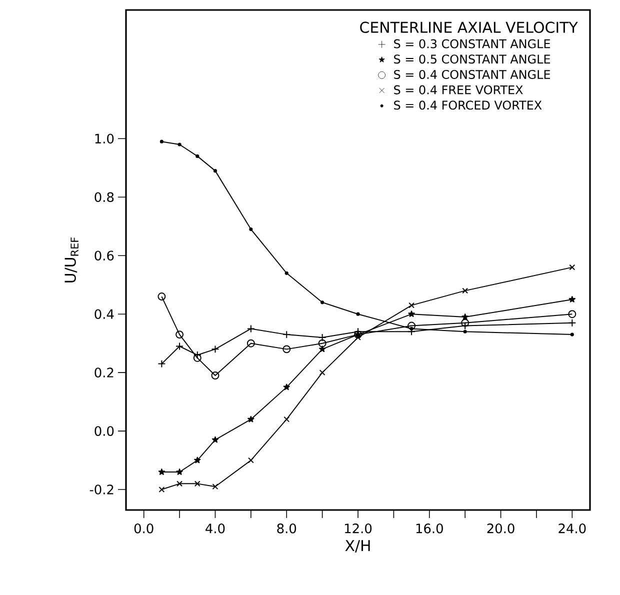 The image size is (620, 595). What do you see at coordinates (572, 529) in the screenshot?
I see `x-tick-label: 24.0` at bounding box center [572, 529].